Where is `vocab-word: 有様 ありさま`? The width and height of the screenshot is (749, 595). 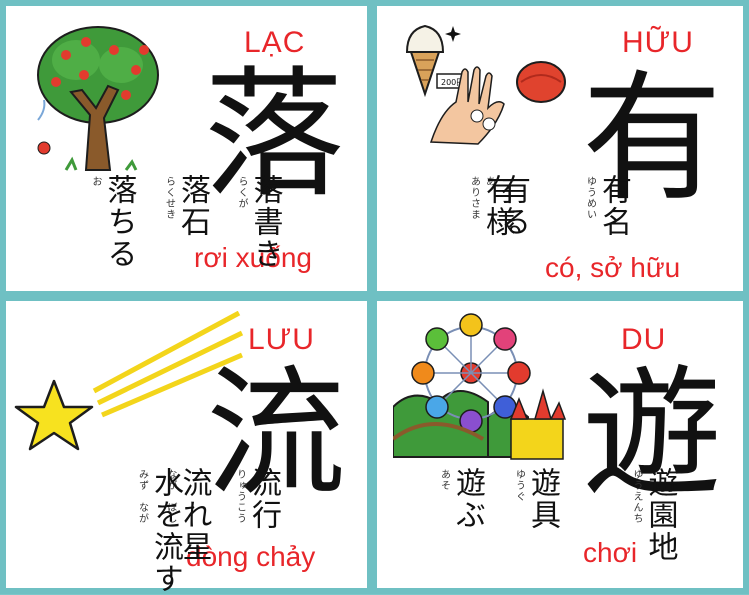
vocab-word: 有様 ありさま is located at coordinates (452, 206).